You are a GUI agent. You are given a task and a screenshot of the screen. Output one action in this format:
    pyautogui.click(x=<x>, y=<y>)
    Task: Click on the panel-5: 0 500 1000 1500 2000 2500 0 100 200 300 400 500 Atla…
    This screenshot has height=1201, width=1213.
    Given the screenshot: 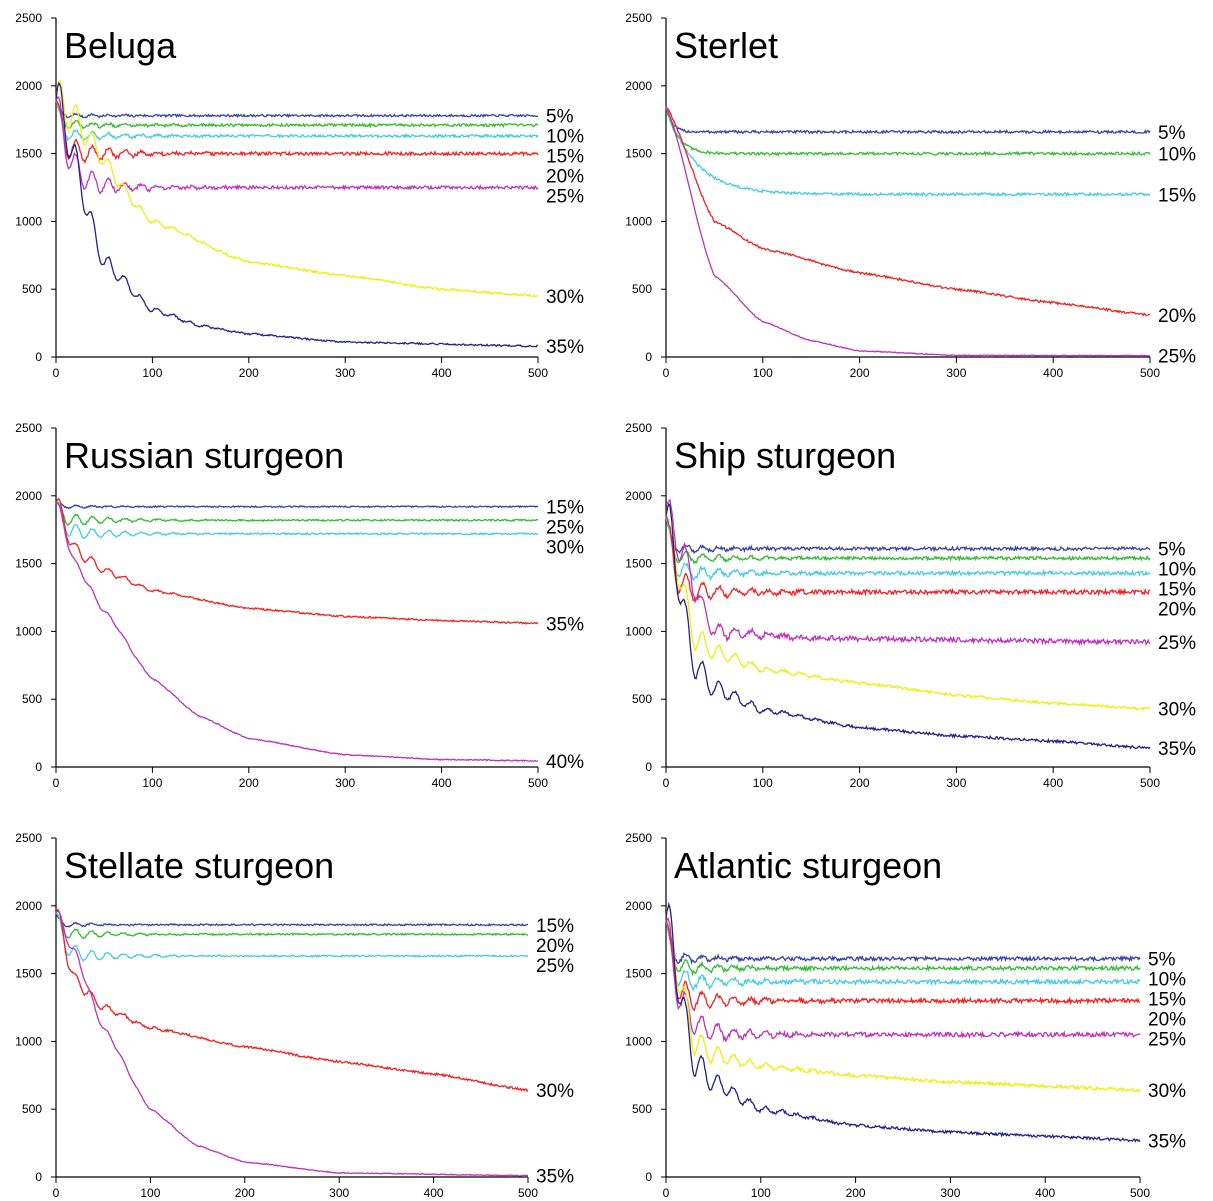 What is the action you would take?
    pyautogui.click(x=905, y=1015)
    